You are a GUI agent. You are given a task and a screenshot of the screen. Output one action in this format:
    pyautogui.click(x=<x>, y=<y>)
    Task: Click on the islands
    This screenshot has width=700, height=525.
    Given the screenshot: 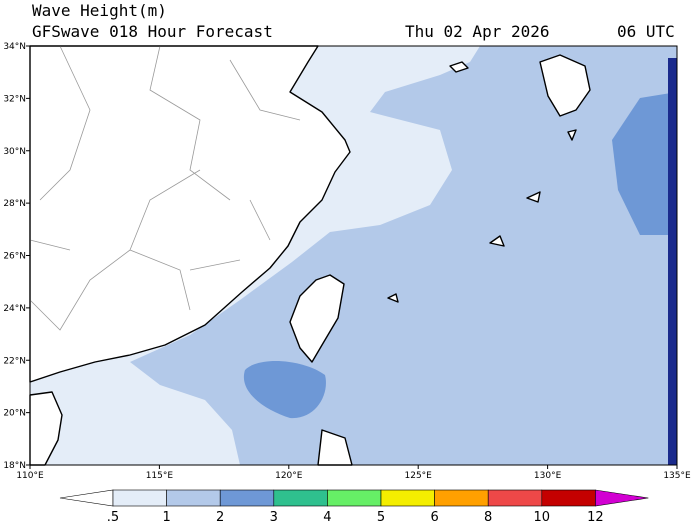 What is the action you would take?
    pyautogui.click(x=482, y=216)
    